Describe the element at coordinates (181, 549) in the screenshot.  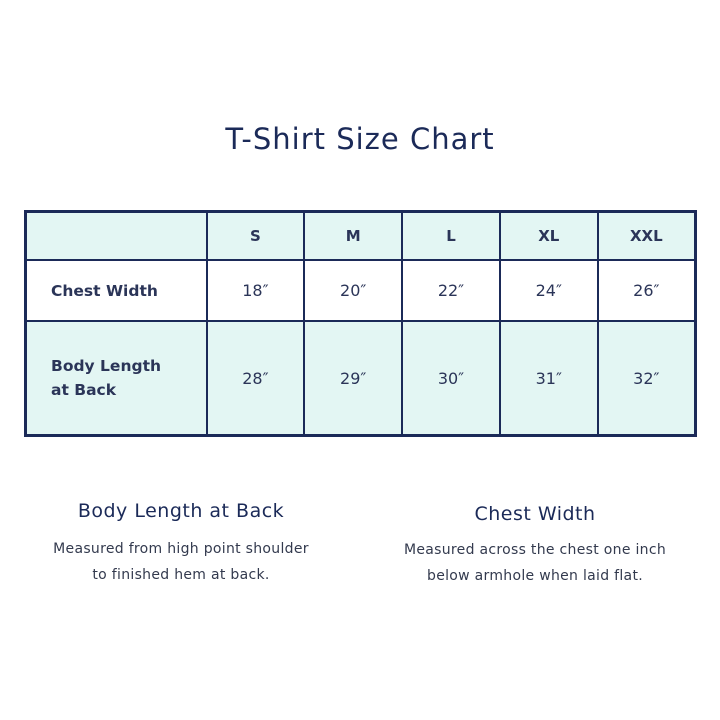
I see `description-line: Measured from high point shoulder` at that location.